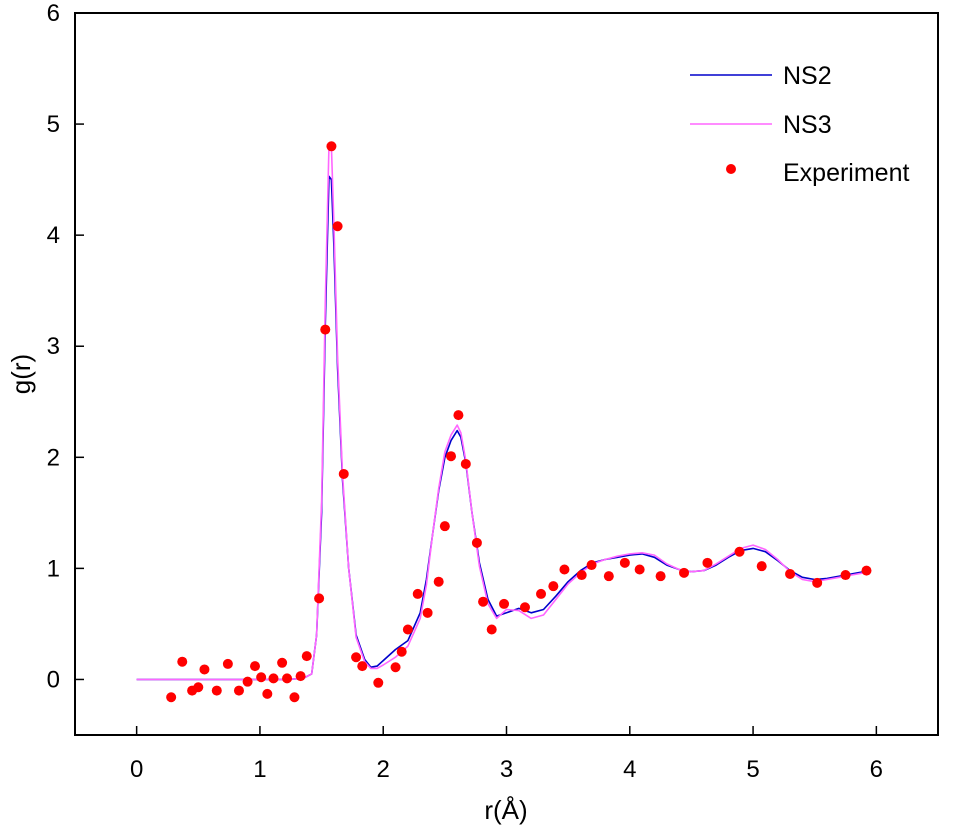 The width and height of the screenshot is (969, 831). What do you see at coordinates (53, 679) in the screenshot?
I see `y-tick-label: 0` at bounding box center [53, 679].